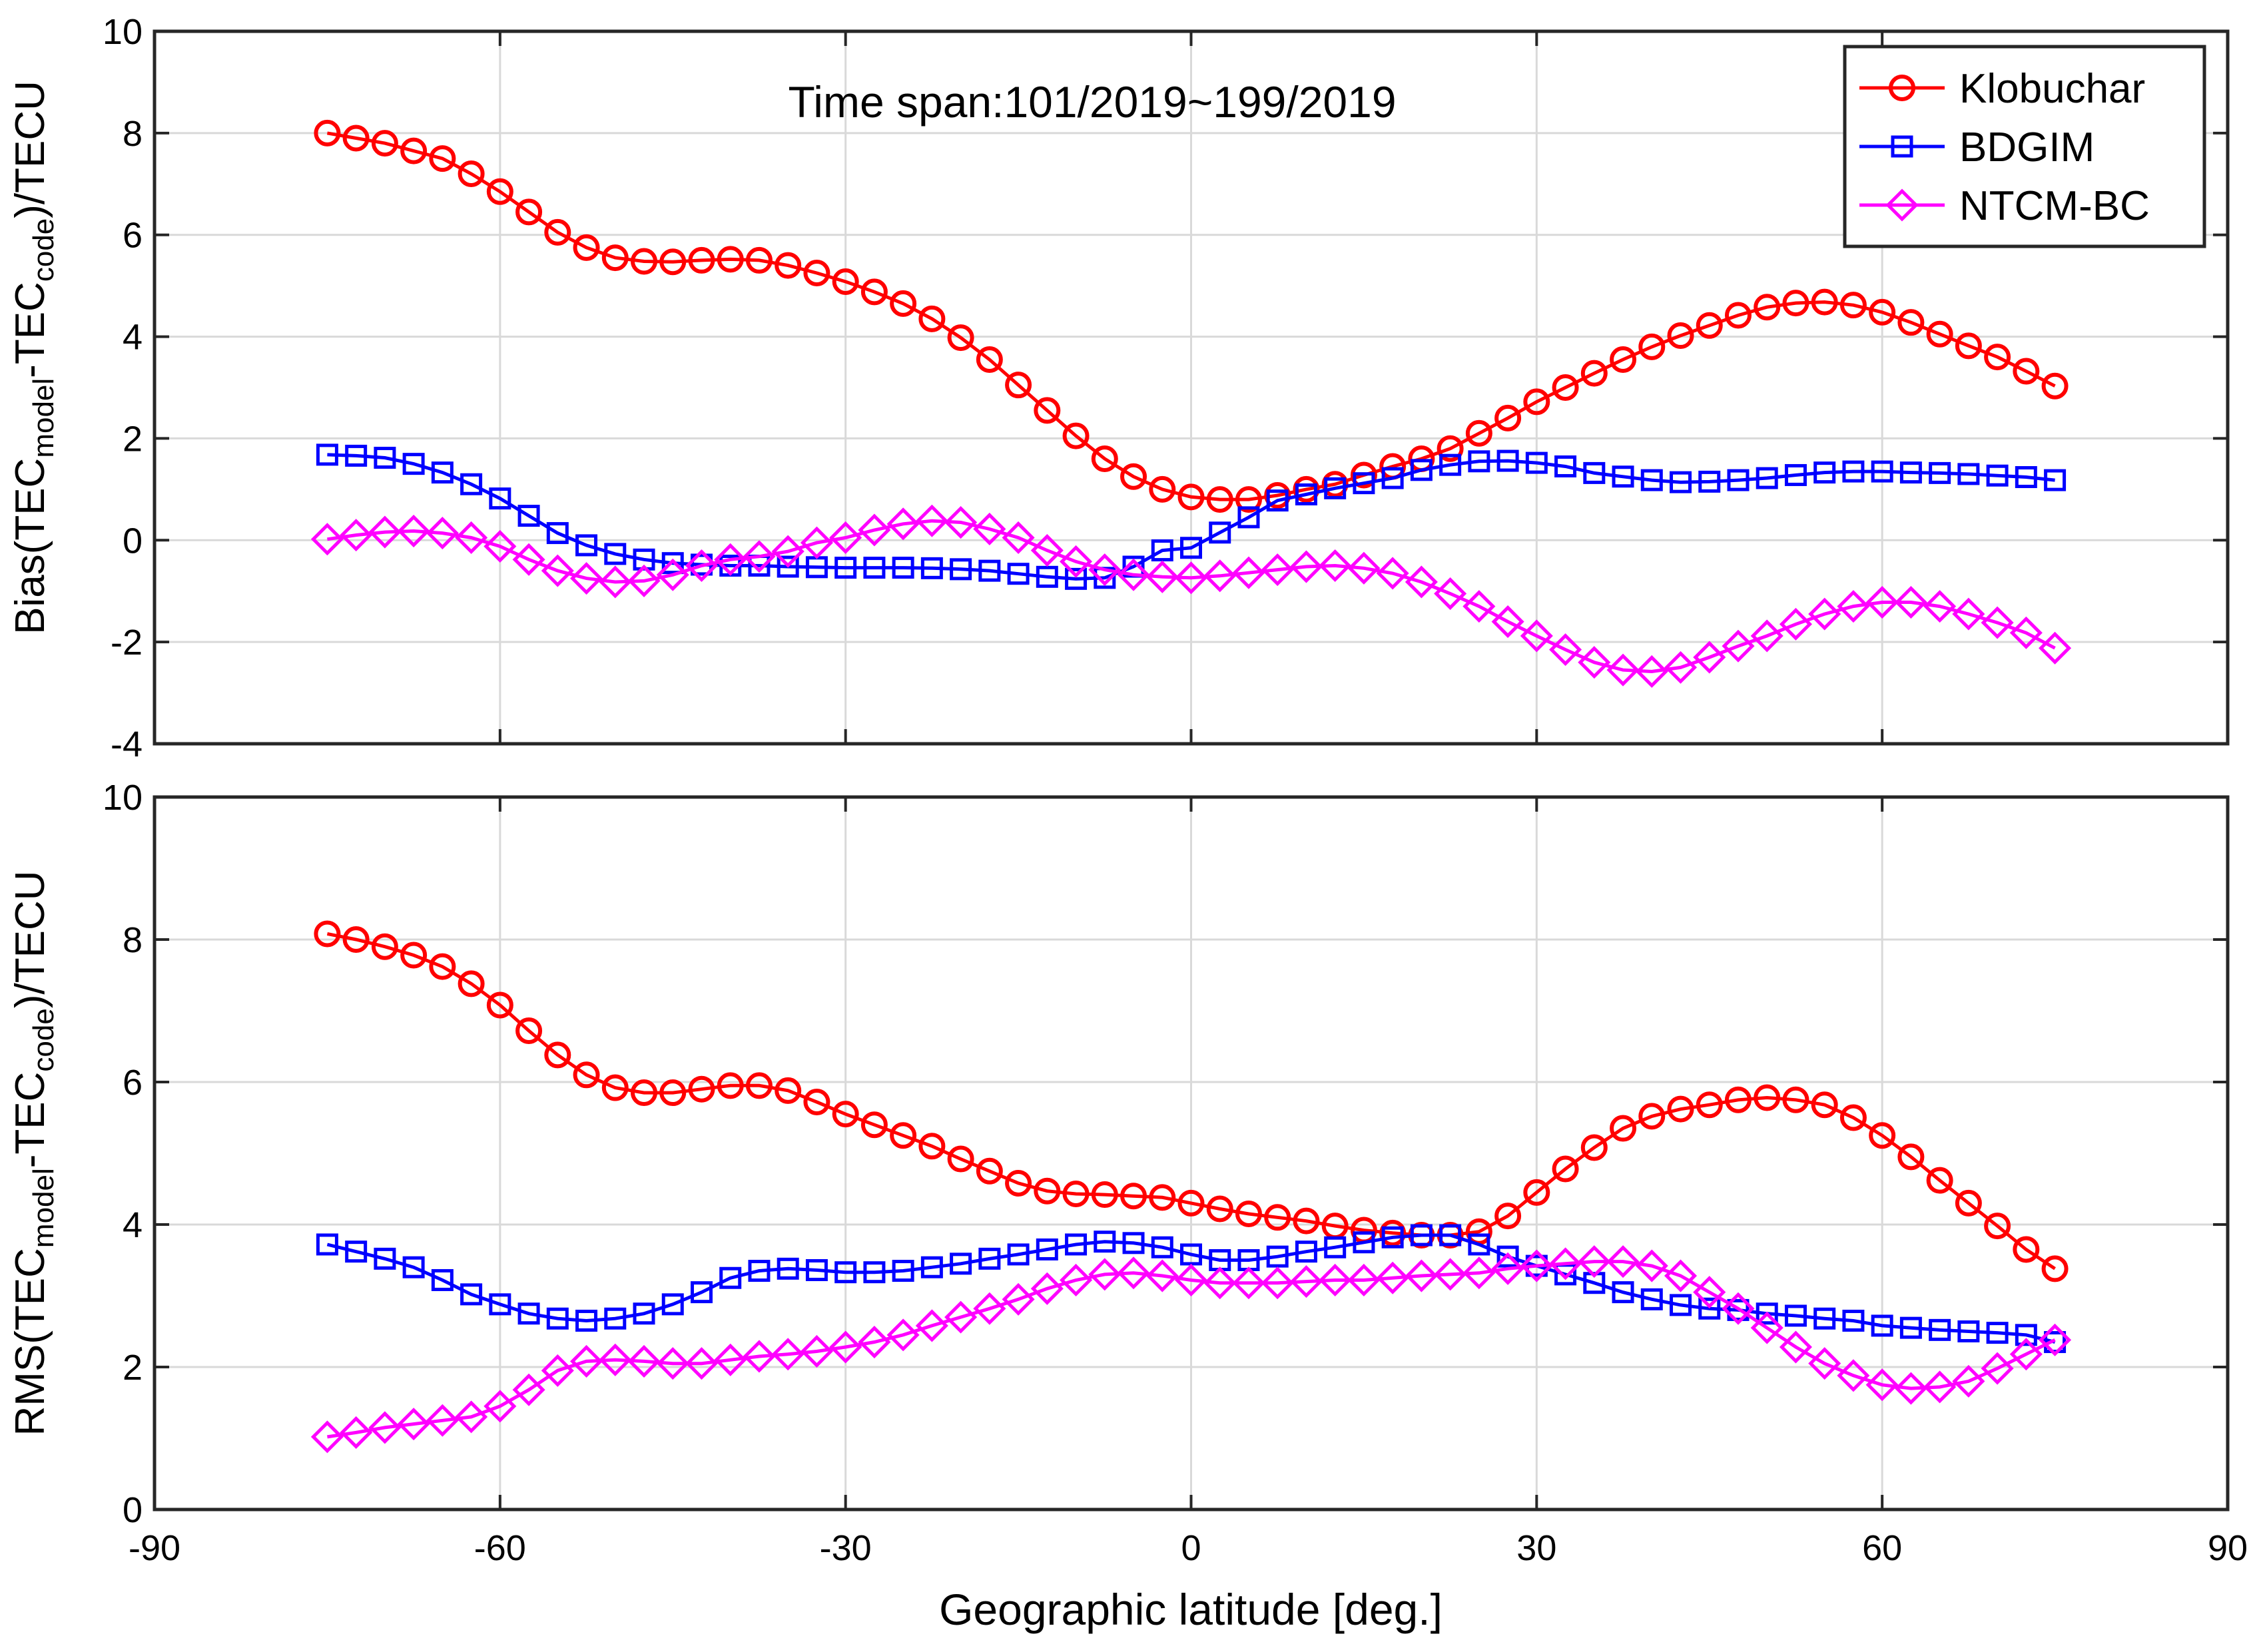 The image size is (2259, 1652). What do you see at coordinates (1191, 596) in the screenshot?
I see `series-markers-ntcm-bc` at bounding box center [1191, 596].